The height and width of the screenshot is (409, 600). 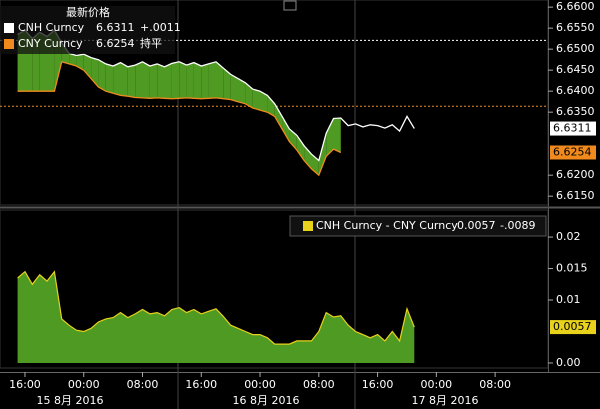 I want to click on y-tick-label: 6.6600, so click(x=575, y=6).